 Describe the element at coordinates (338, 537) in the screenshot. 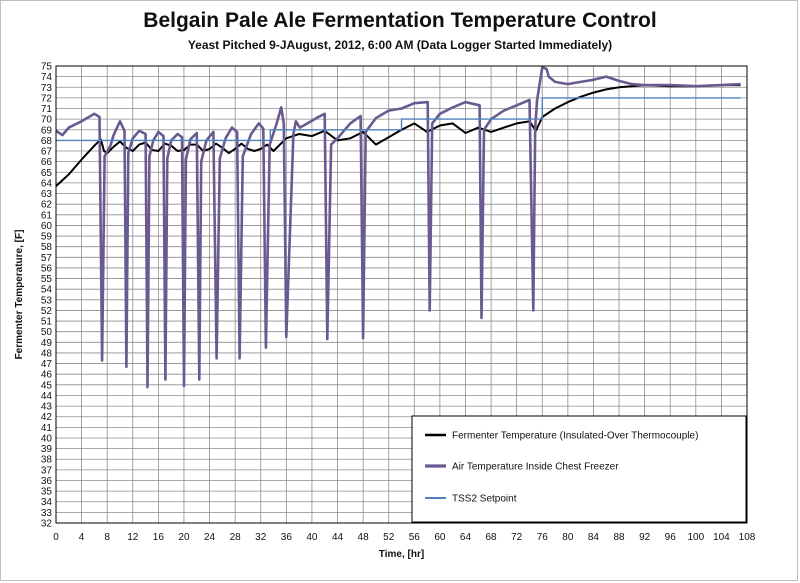

I see `x-tick-label: 44` at that location.